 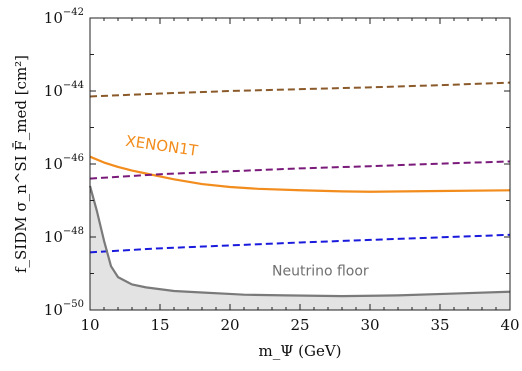 I want to click on purple-dashed-line, so click(x=300, y=170).